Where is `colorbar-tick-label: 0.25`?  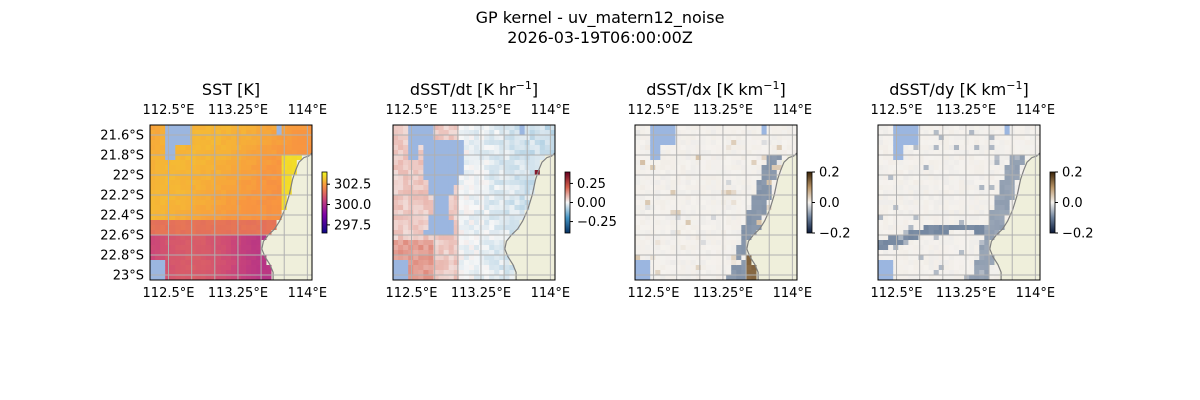 colorbar-tick-label: 0.25 is located at coordinates (591, 184).